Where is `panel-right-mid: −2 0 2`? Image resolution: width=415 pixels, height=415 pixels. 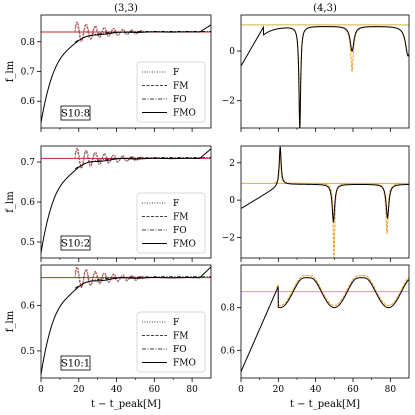
panel-right-mid: −2 0 2 is located at coordinates (316, 203).